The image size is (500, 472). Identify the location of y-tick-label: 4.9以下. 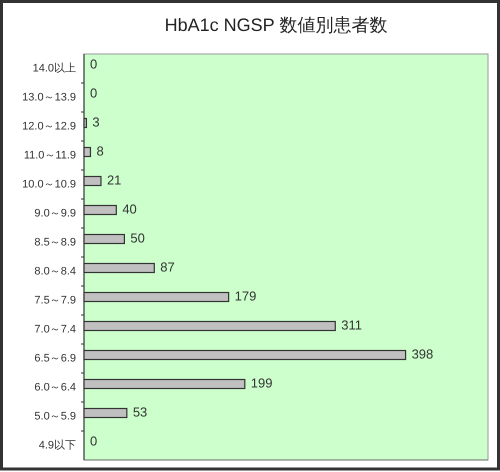
(57, 445).